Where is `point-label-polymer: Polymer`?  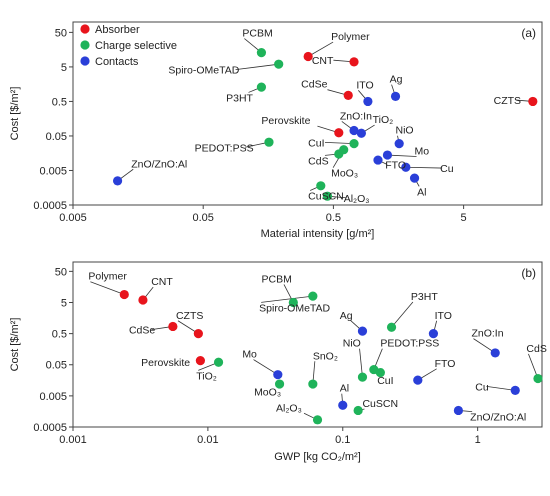 point-label-polymer: Polymer is located at coordinates (107, 277).